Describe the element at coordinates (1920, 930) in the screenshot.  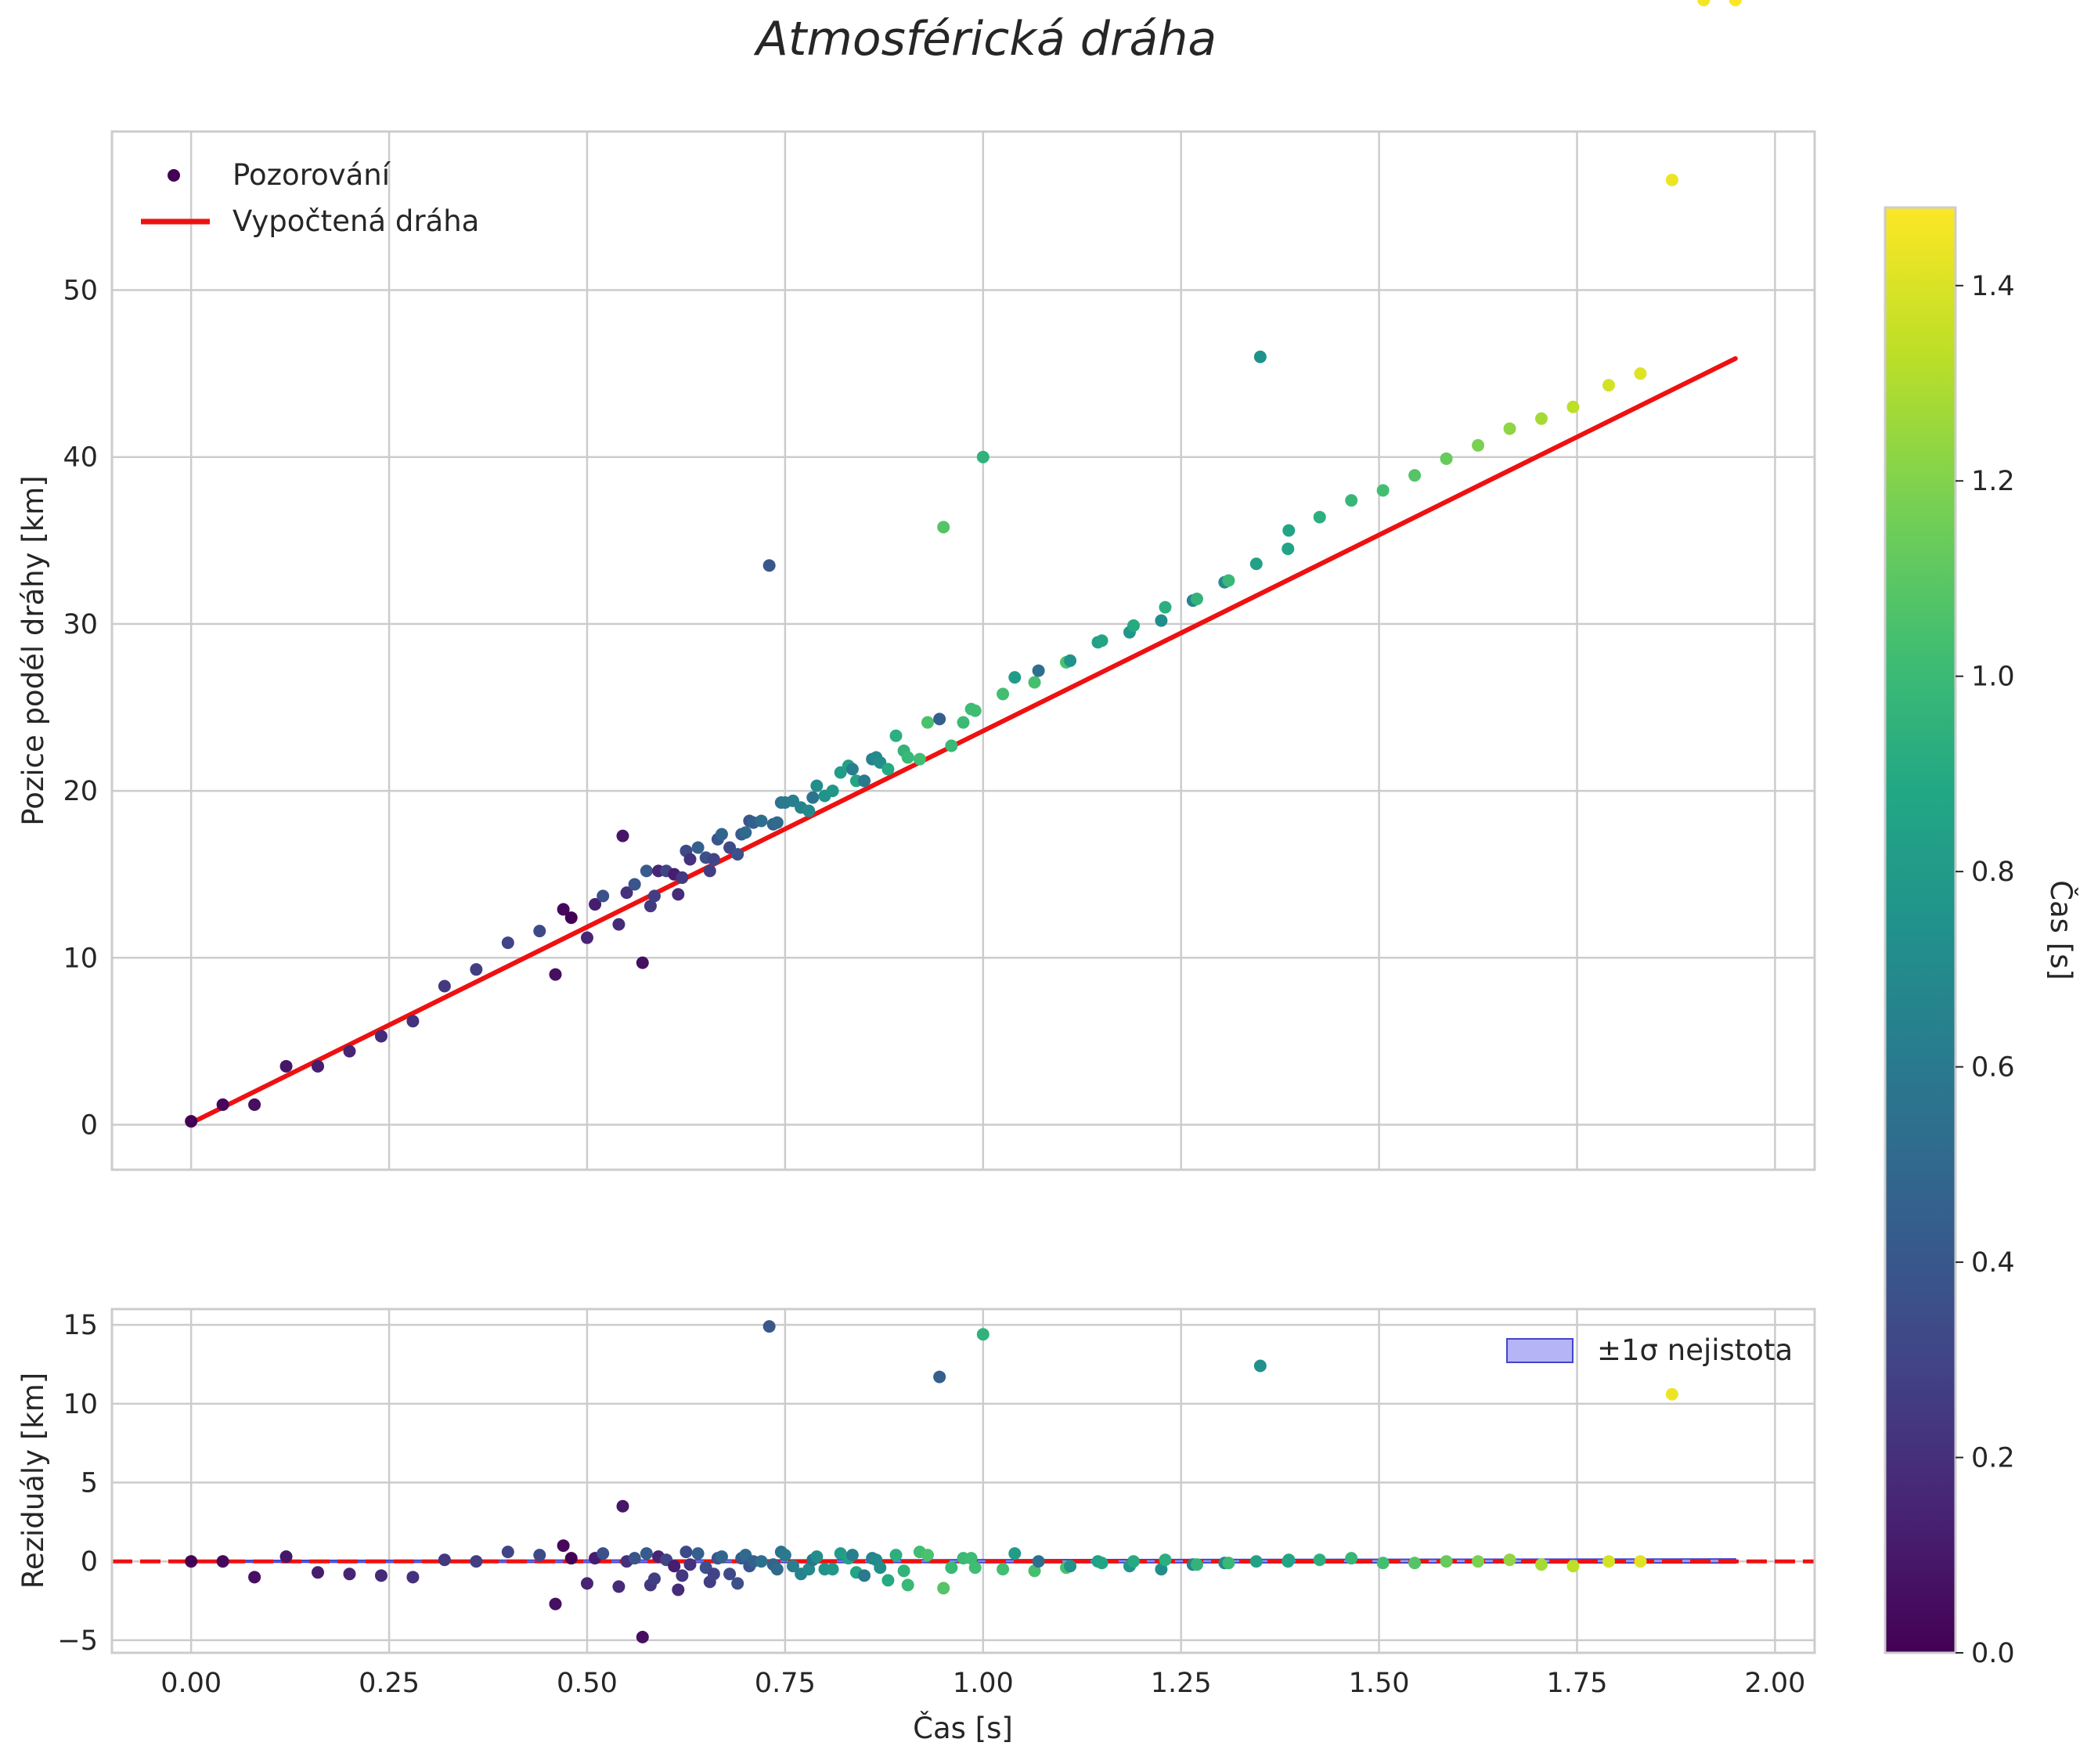
I see `colorbar-gradient` at that location.